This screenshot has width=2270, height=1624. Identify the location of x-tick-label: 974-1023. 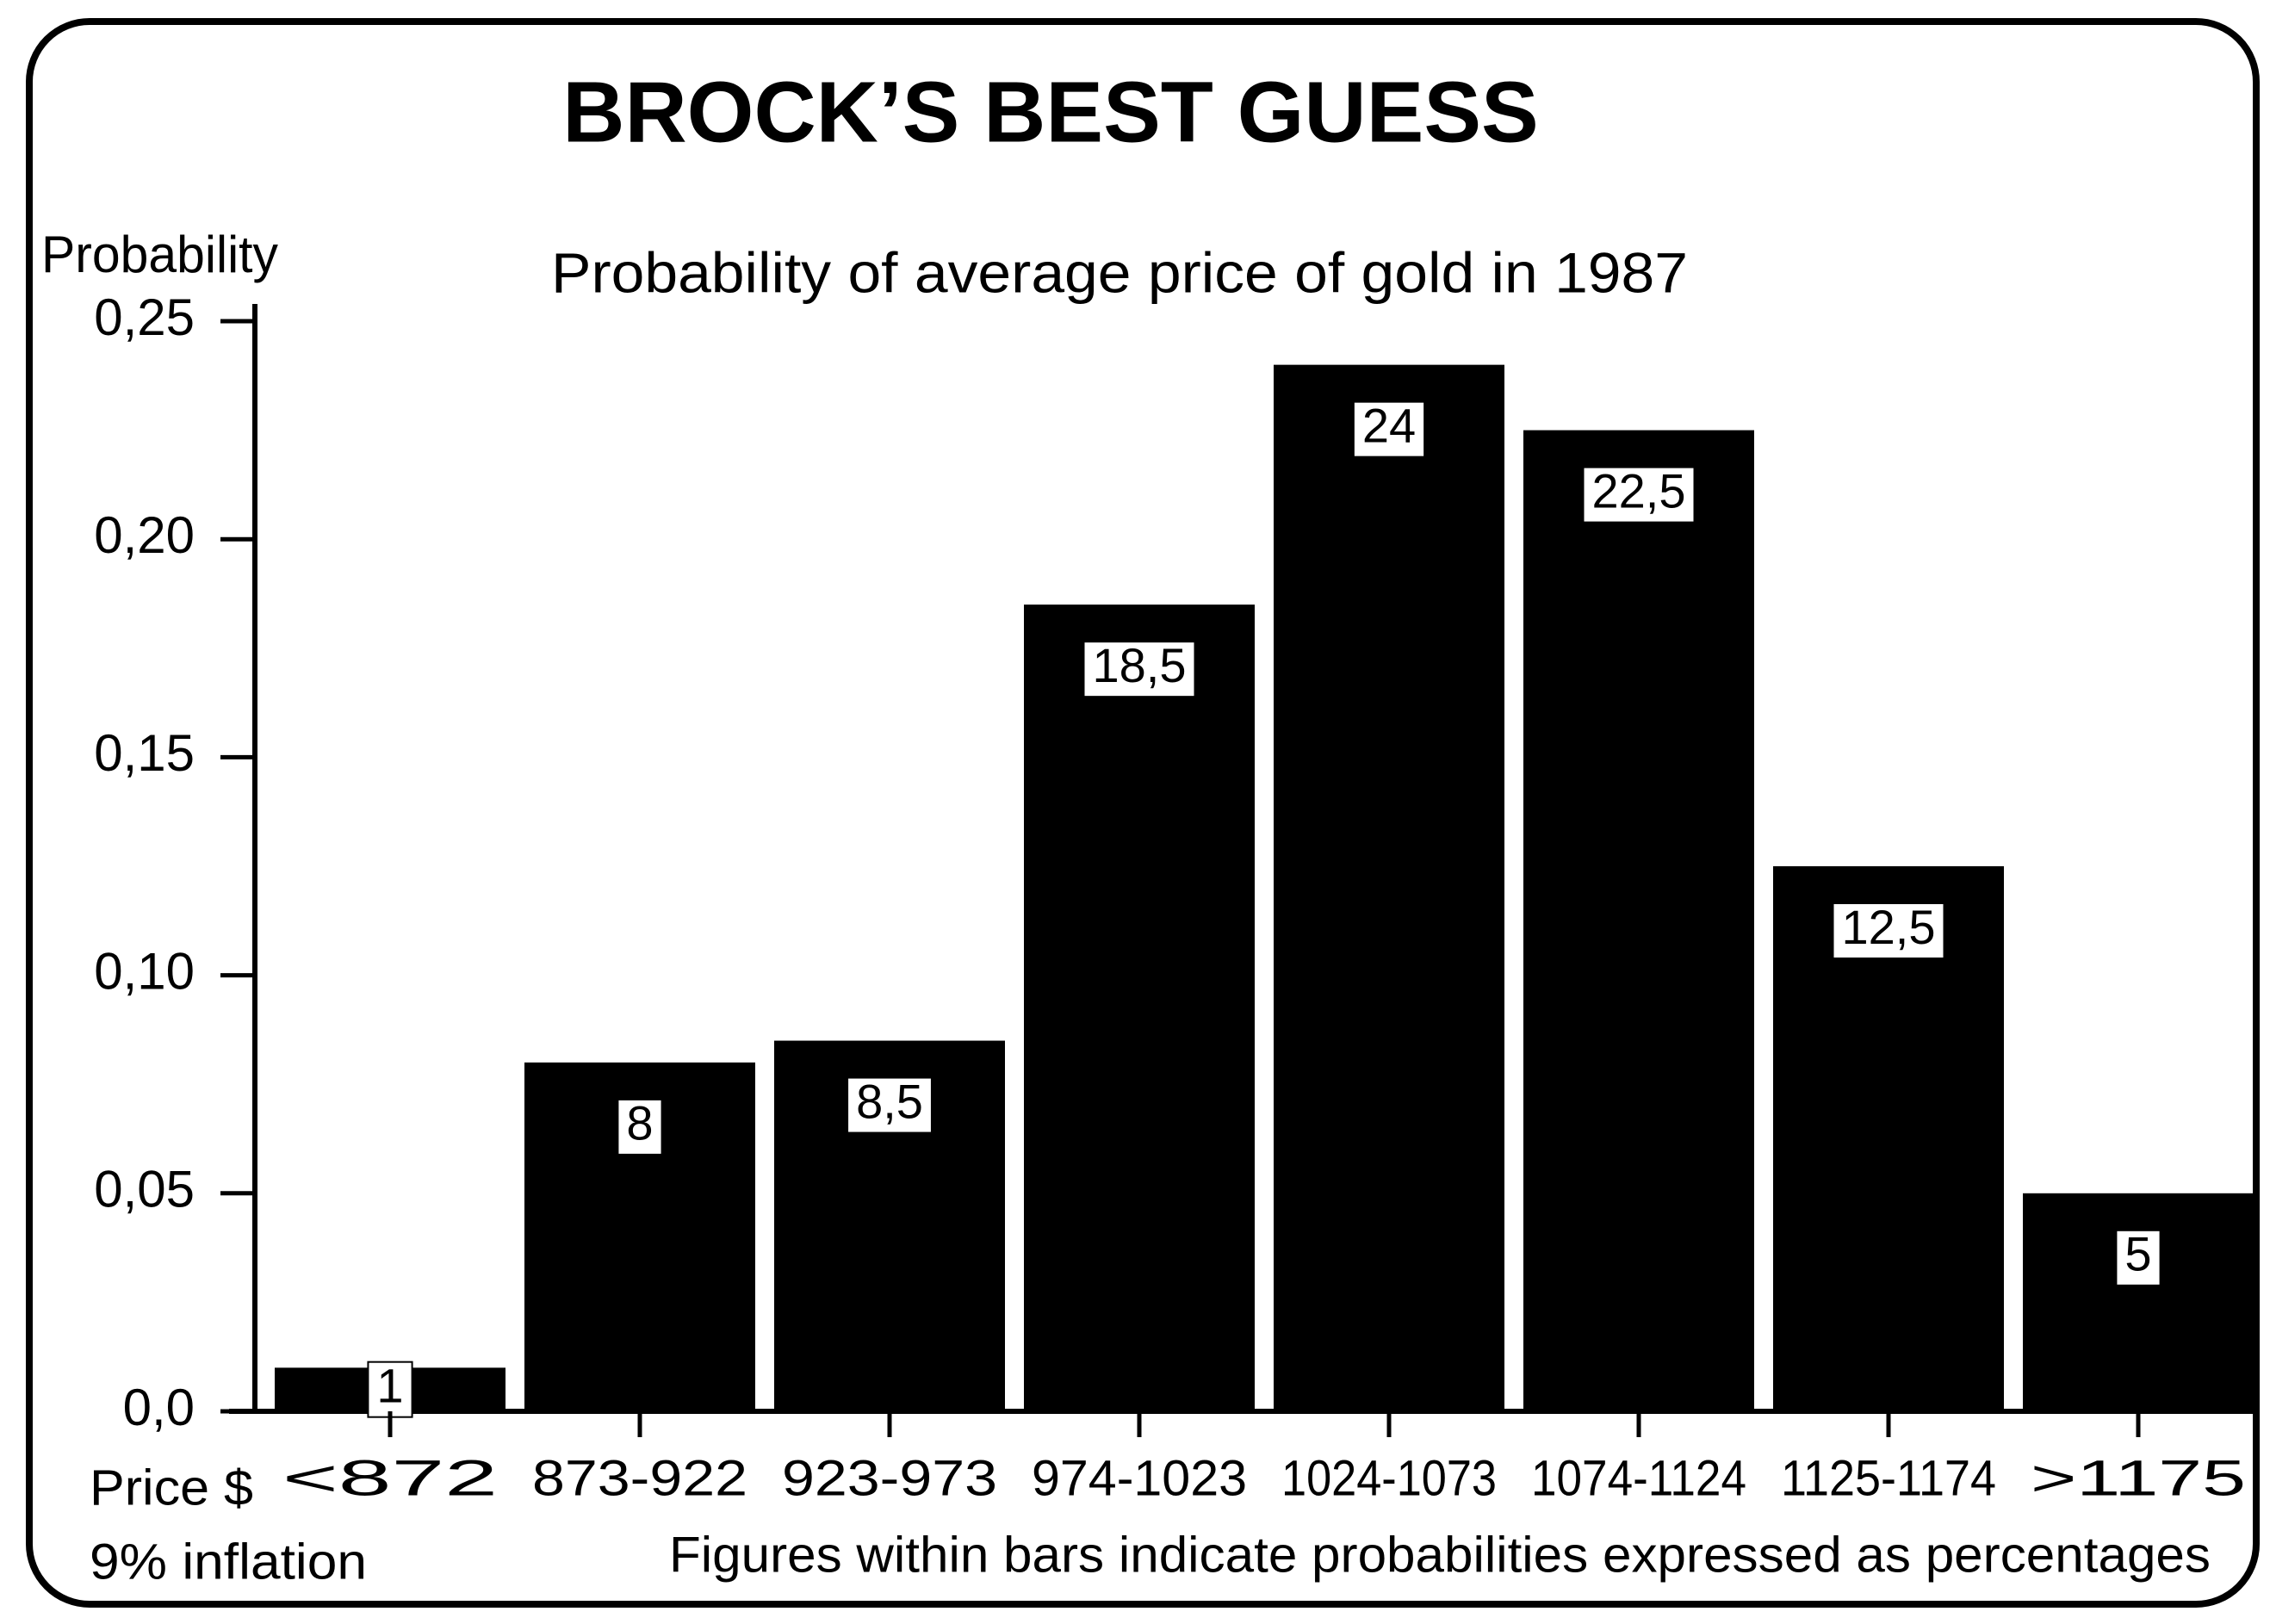
(1139, 1478).